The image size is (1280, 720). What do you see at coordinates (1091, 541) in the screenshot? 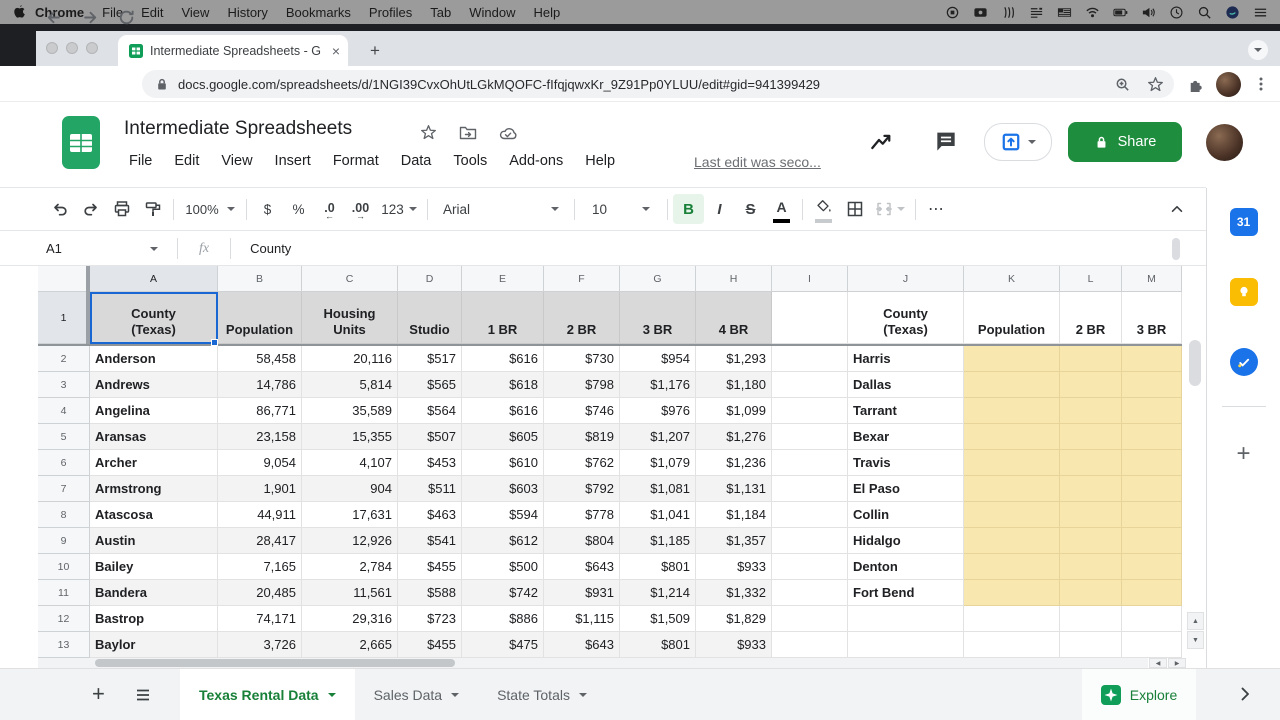
I see `cell-L9` at bounding box center [1091, 541].